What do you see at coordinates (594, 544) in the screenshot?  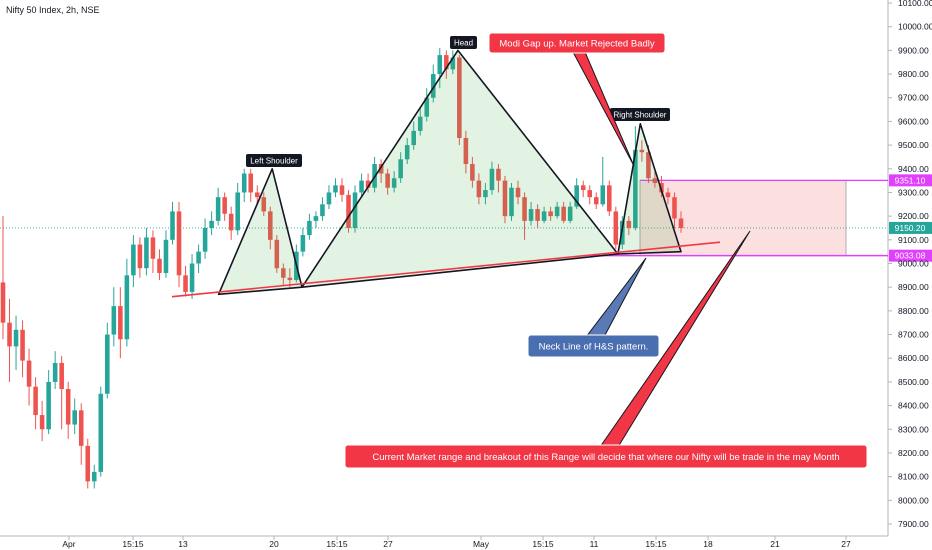 I see `time-tick-label: 11` at bounding box center [594, 544].